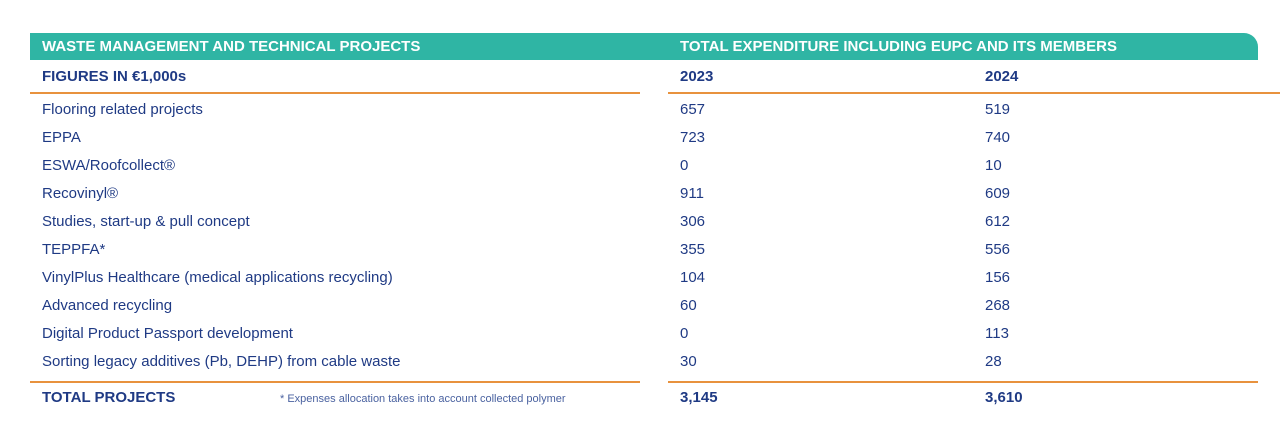 This screenshot has width=1280, height=440. What do you see at coordinates (692, 193) in the screenshot?
I see `cell-value: 911` at bounding box center [692, 193].